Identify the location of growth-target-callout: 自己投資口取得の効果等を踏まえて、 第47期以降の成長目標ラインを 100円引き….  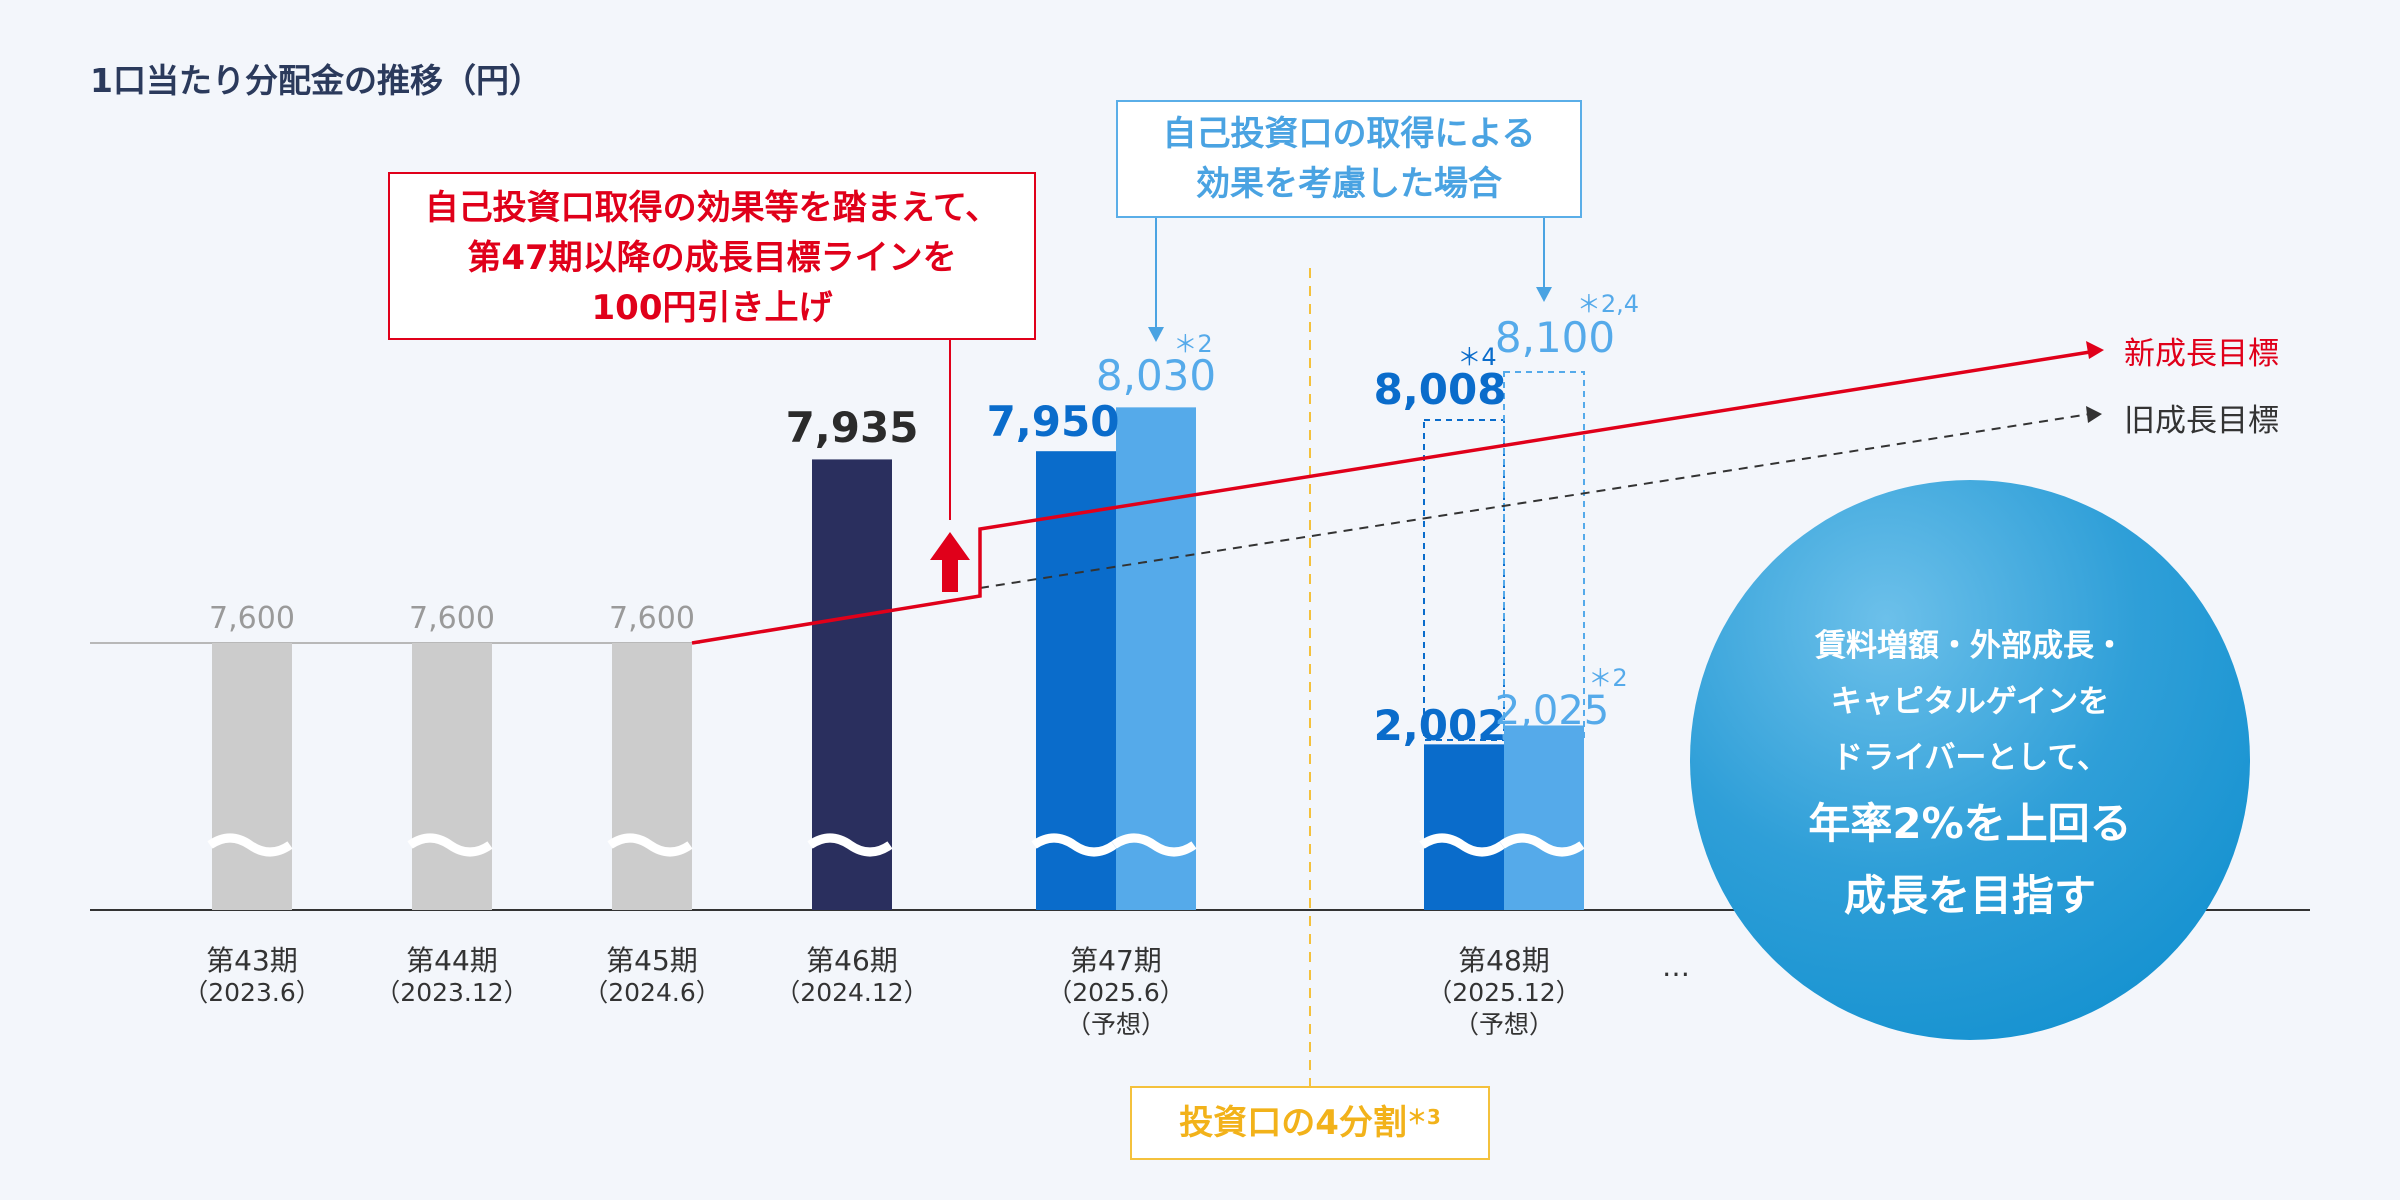
(712, 256).